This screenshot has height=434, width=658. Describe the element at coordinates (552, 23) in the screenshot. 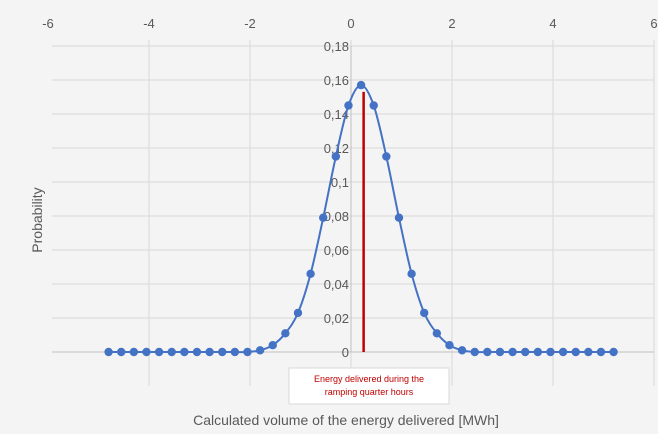

I see `x-tick-label: 4` at that location.